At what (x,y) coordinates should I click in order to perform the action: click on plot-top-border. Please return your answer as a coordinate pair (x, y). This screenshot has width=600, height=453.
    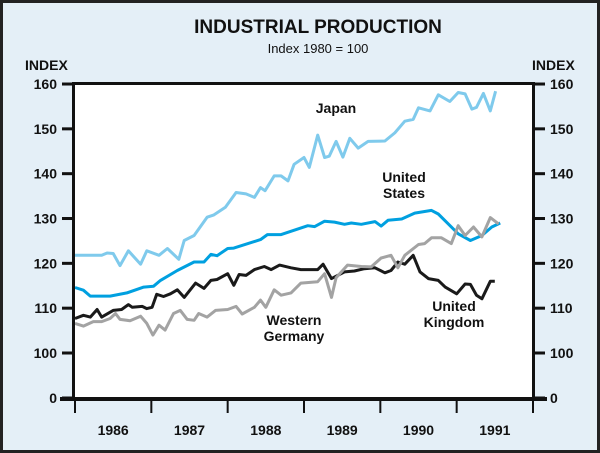
    Looking at the image, I should click on (303, 83).